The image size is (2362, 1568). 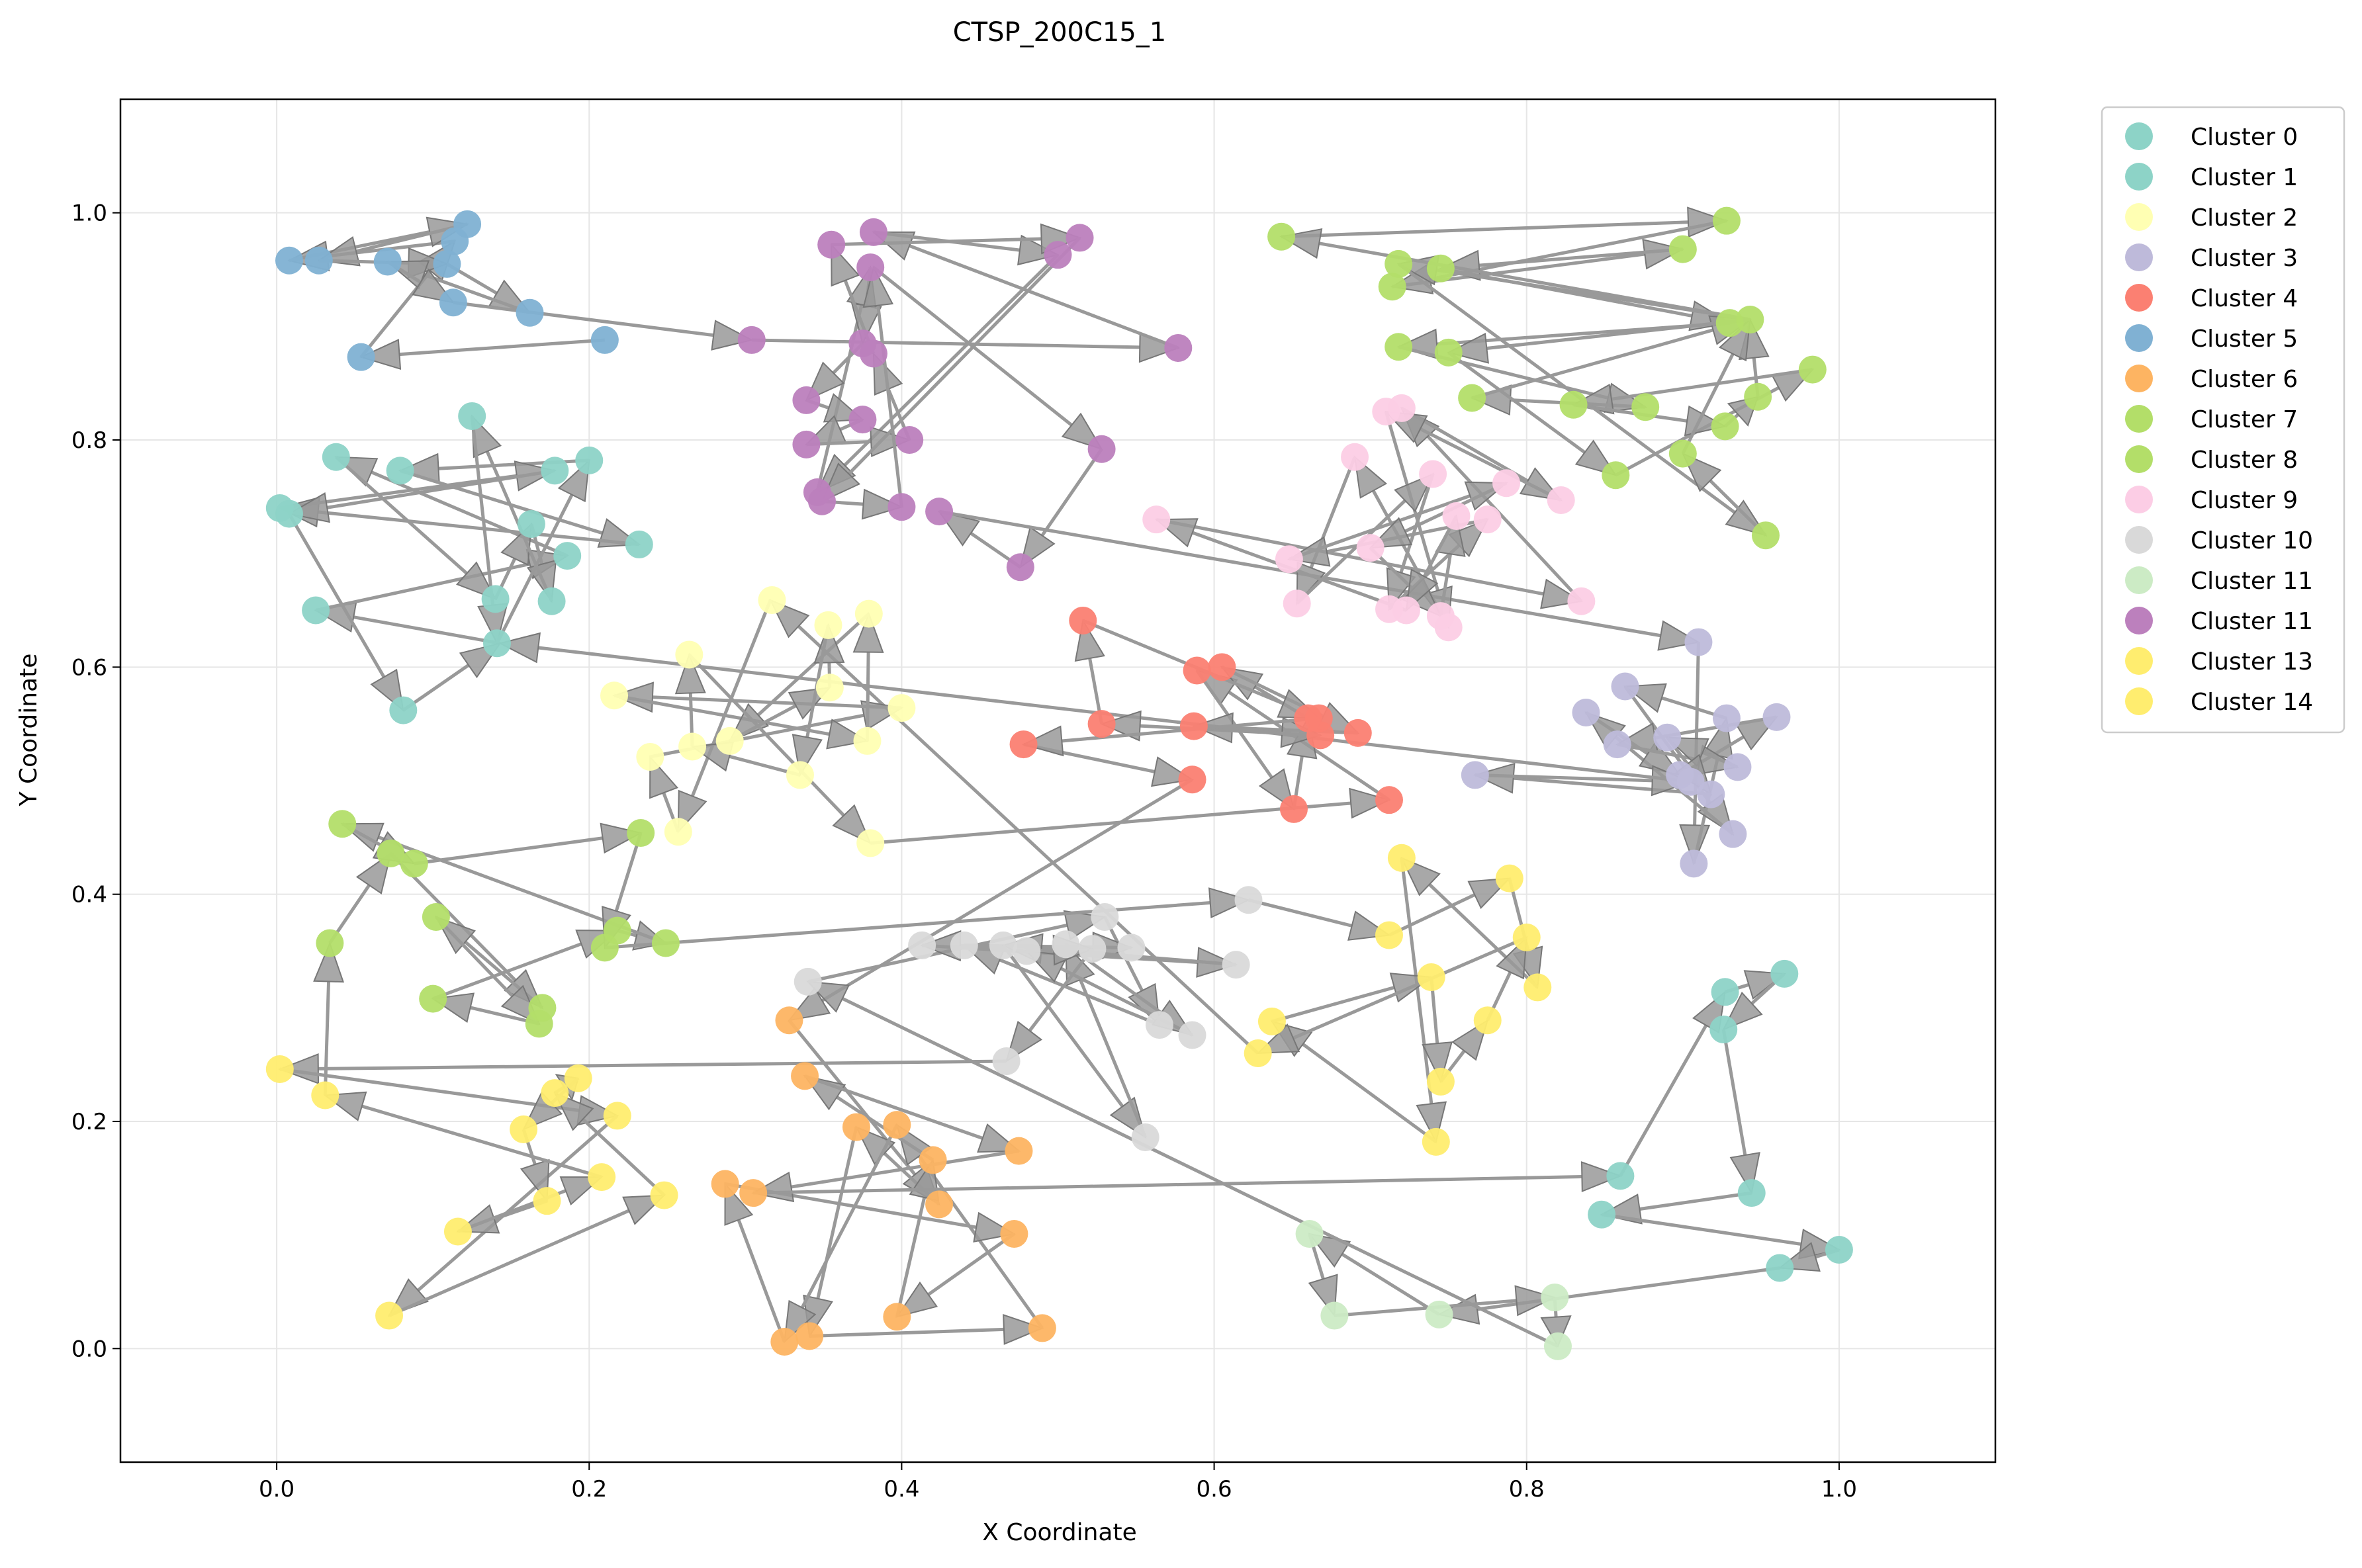 What do you see at coordinates (2252, 541) in the screenshot?
I see `legend-label: Cluster 10` at bounding box center [2252, 541].